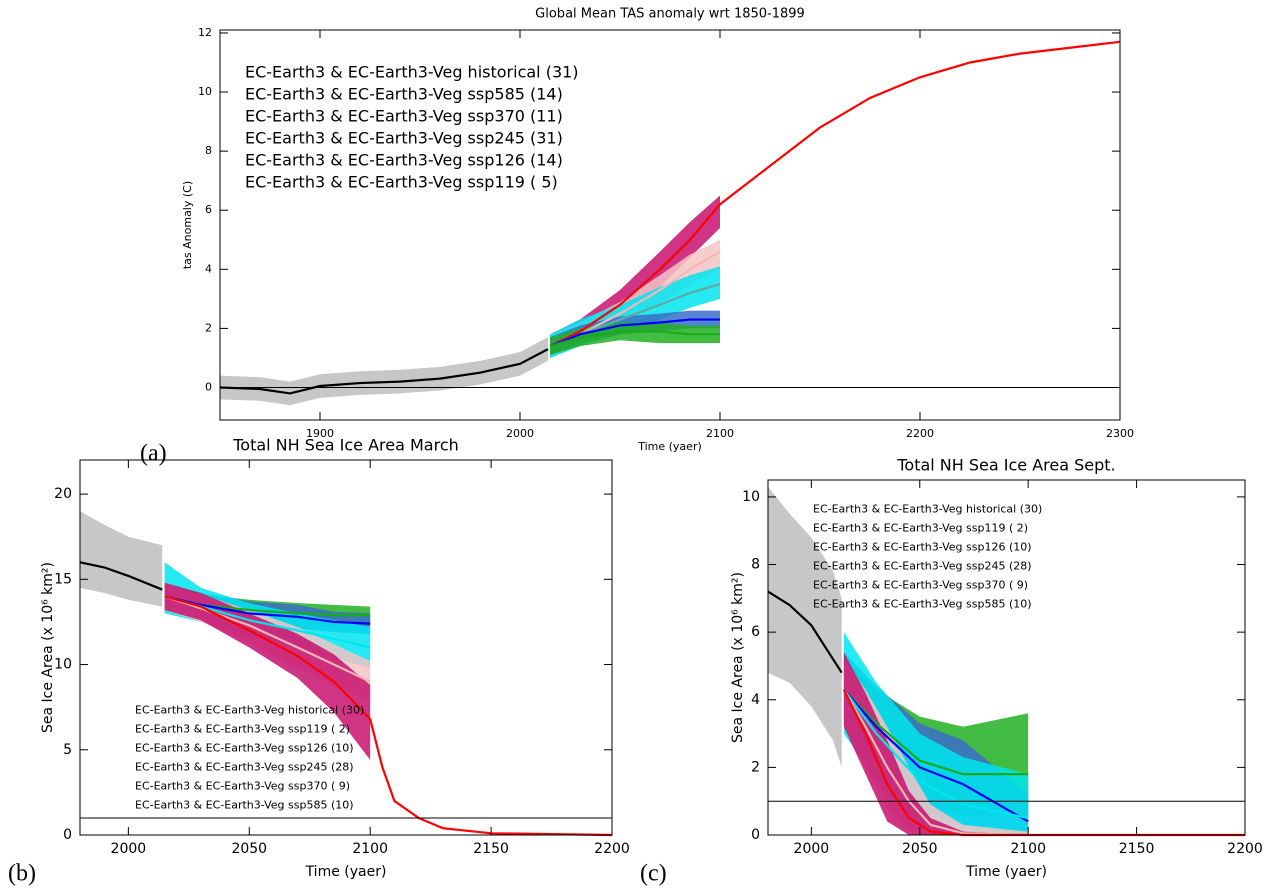  I want to click on legend-entry: EC-Earth3 & EC-Earth3-Veg ssp119 ( 5), so click(401, 182).